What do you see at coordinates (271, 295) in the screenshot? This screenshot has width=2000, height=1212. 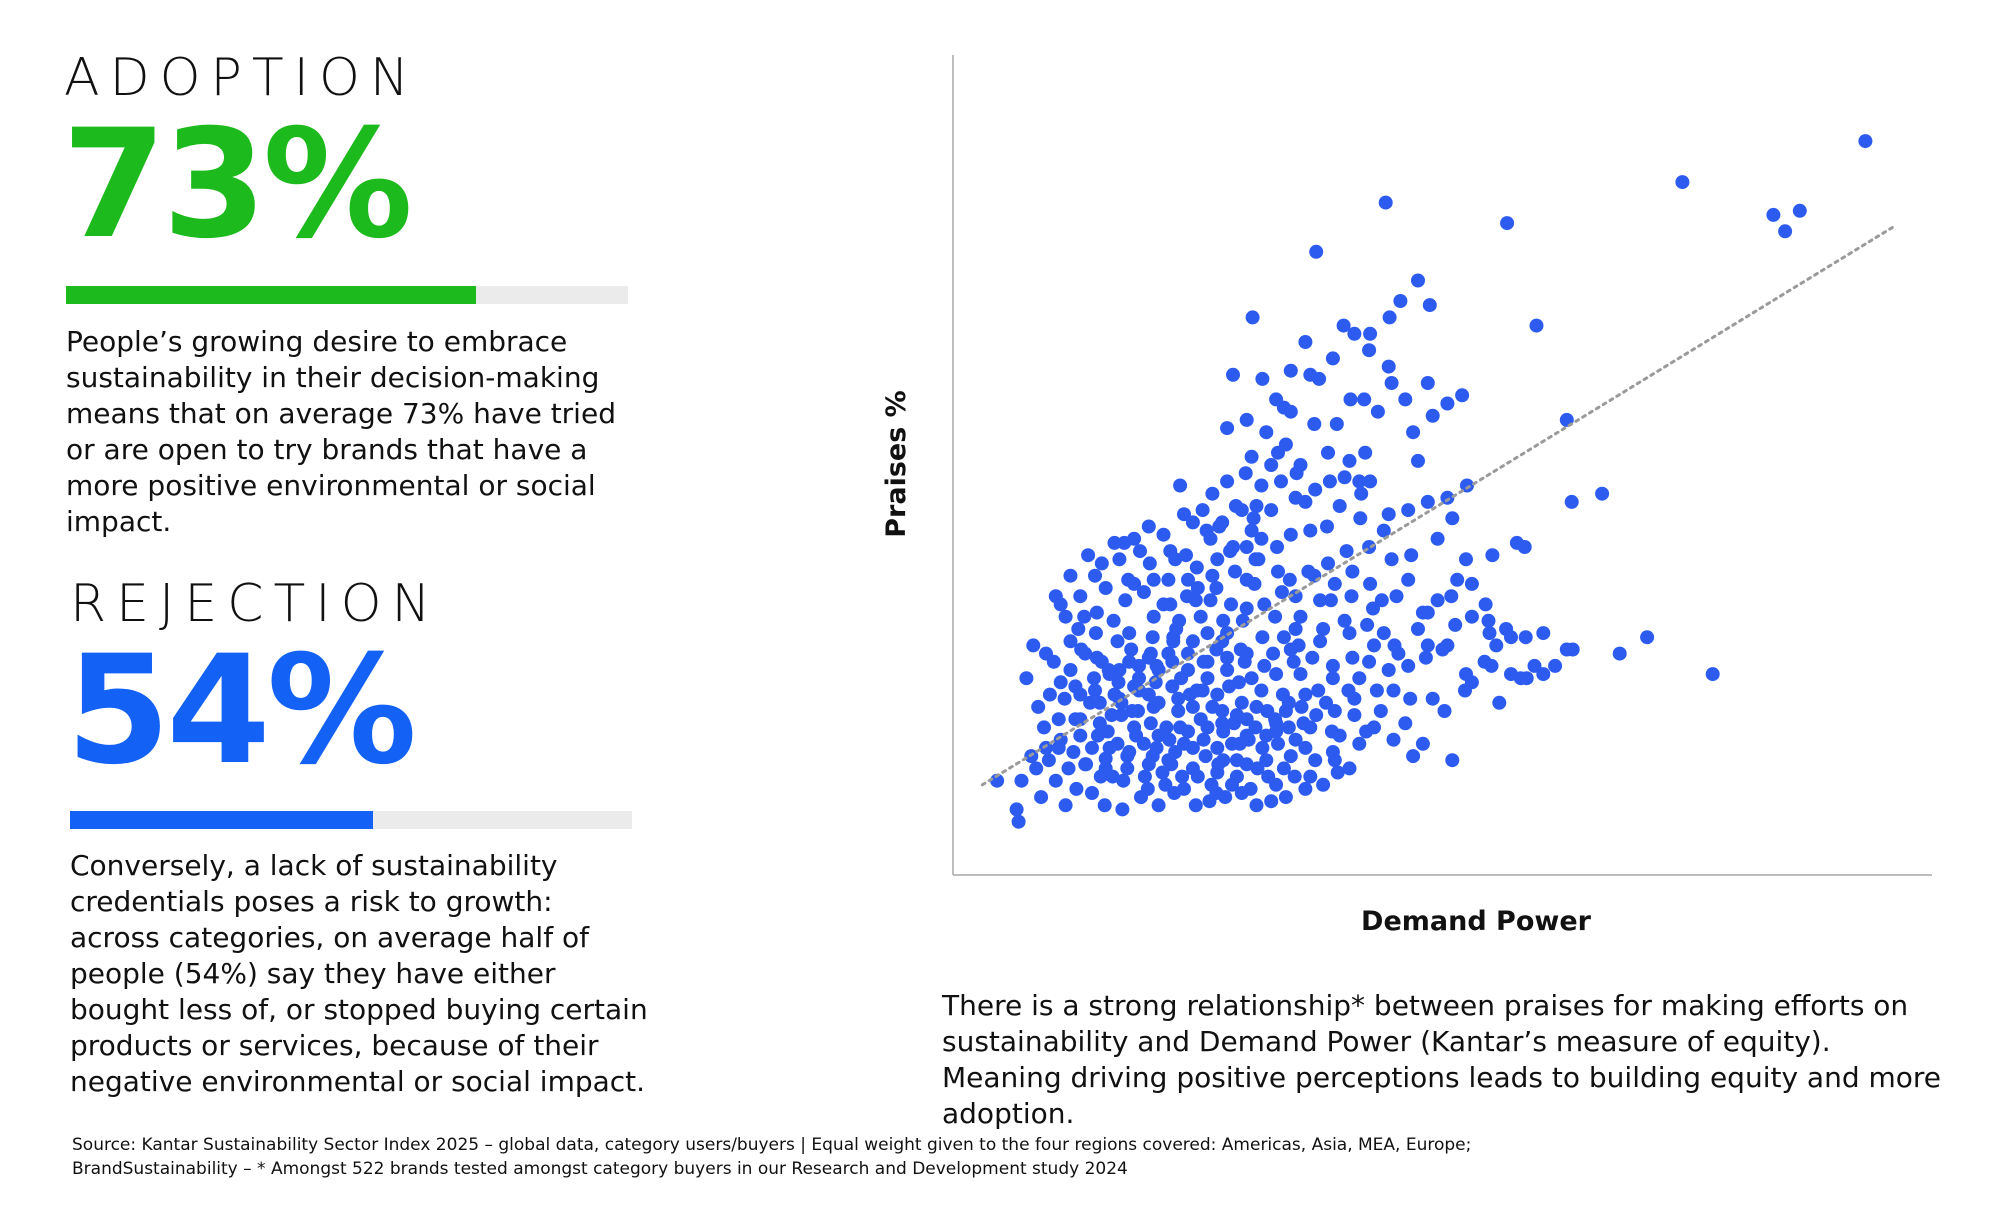 I see `adoption-progress-fill` at bounding box center [271, 295].